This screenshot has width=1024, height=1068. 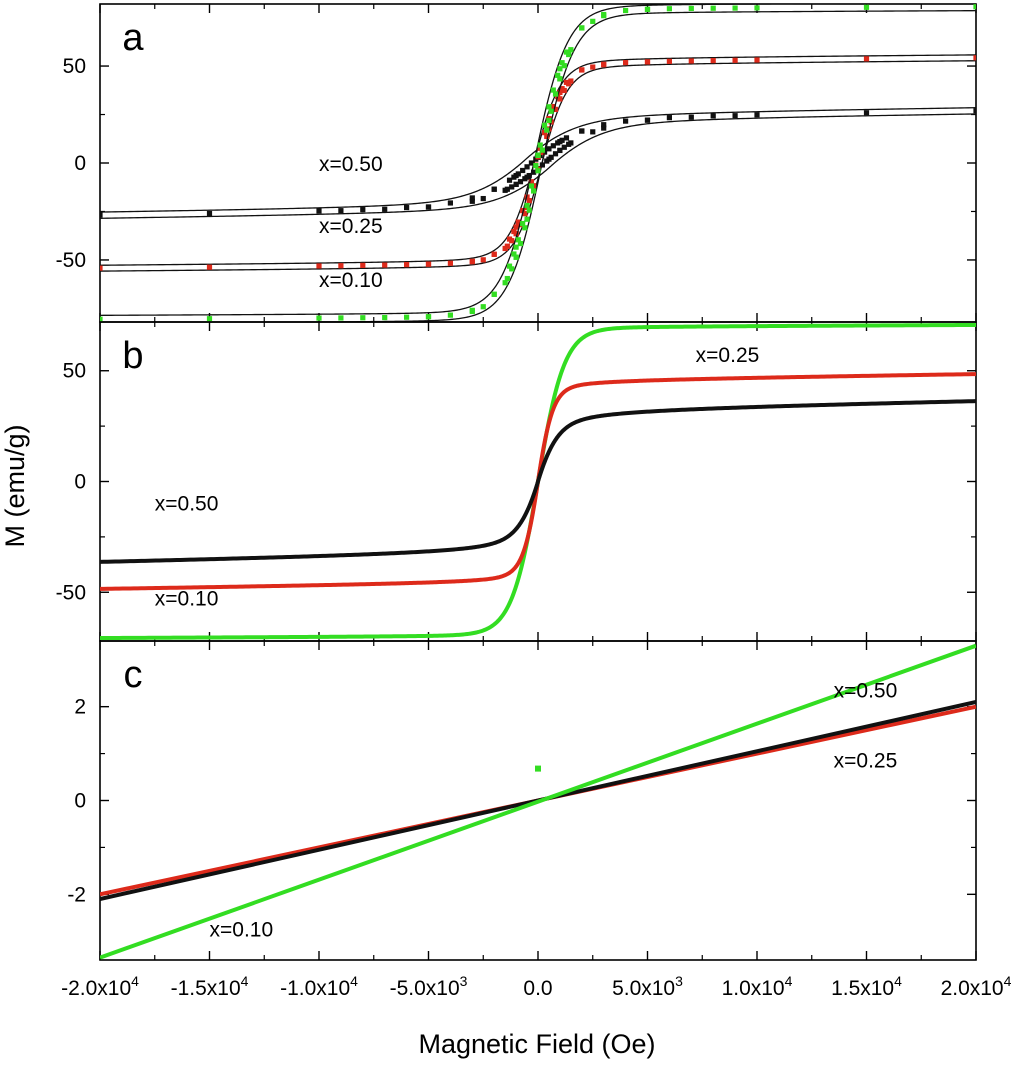 I want to click on x-tick-label: 1.5x10⁴, so click(x=866, y=986).